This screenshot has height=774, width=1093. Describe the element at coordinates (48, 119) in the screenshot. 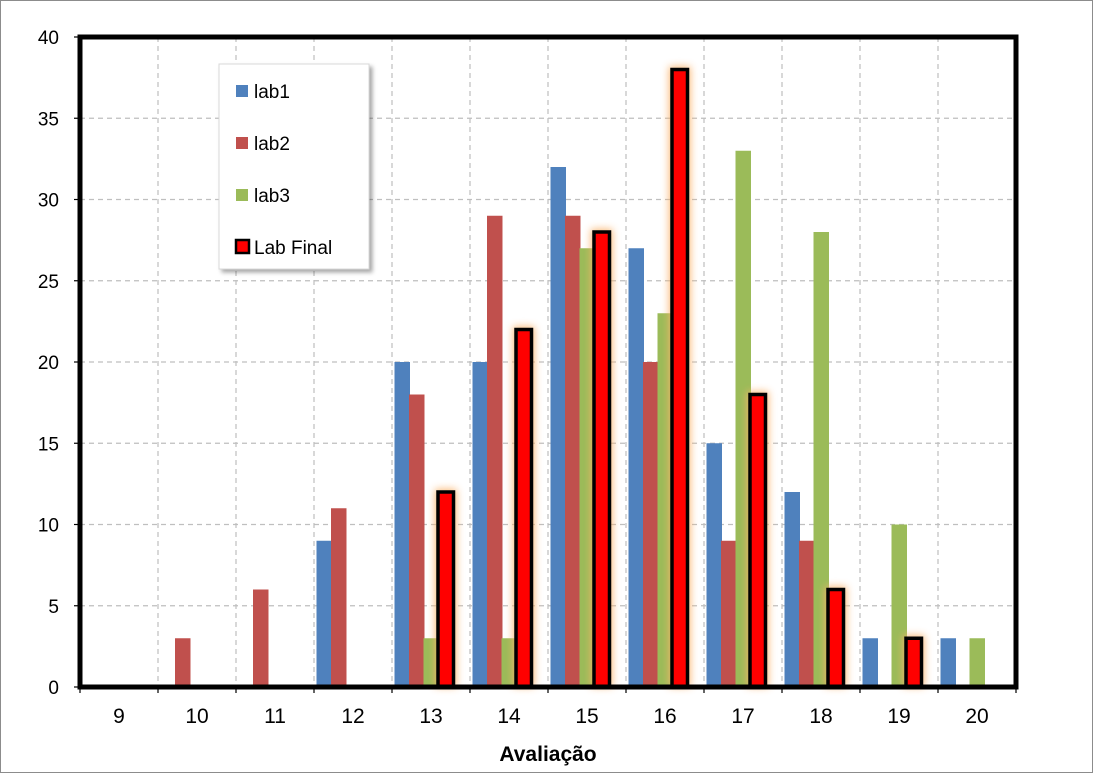

I see `y-tick-label: 35` at that location.